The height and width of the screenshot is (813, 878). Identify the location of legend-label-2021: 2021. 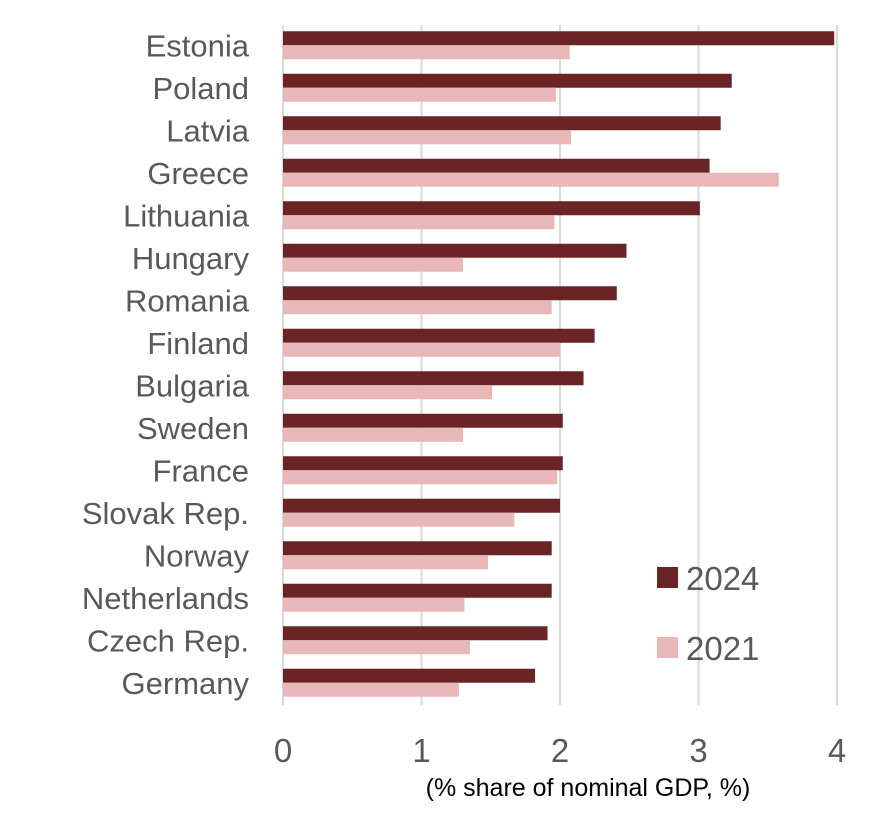
(722, 648).